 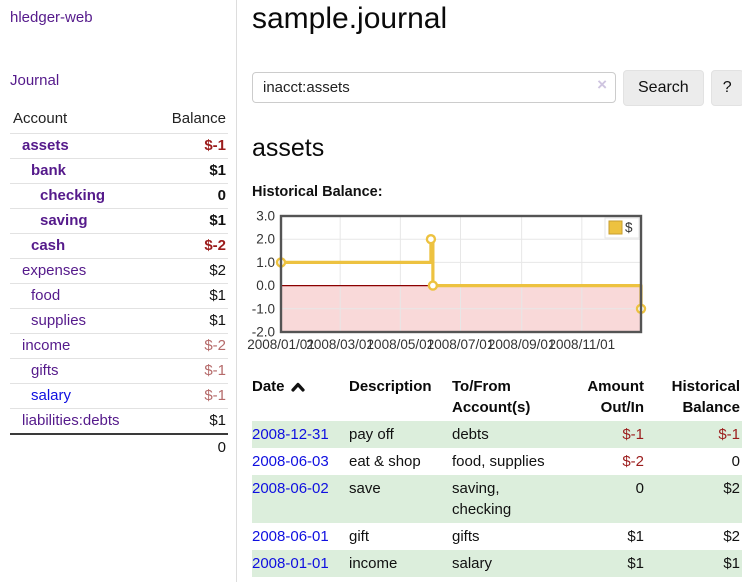 I want to click on account-row: liabilities:debts $1, so click(x=119, y=421).